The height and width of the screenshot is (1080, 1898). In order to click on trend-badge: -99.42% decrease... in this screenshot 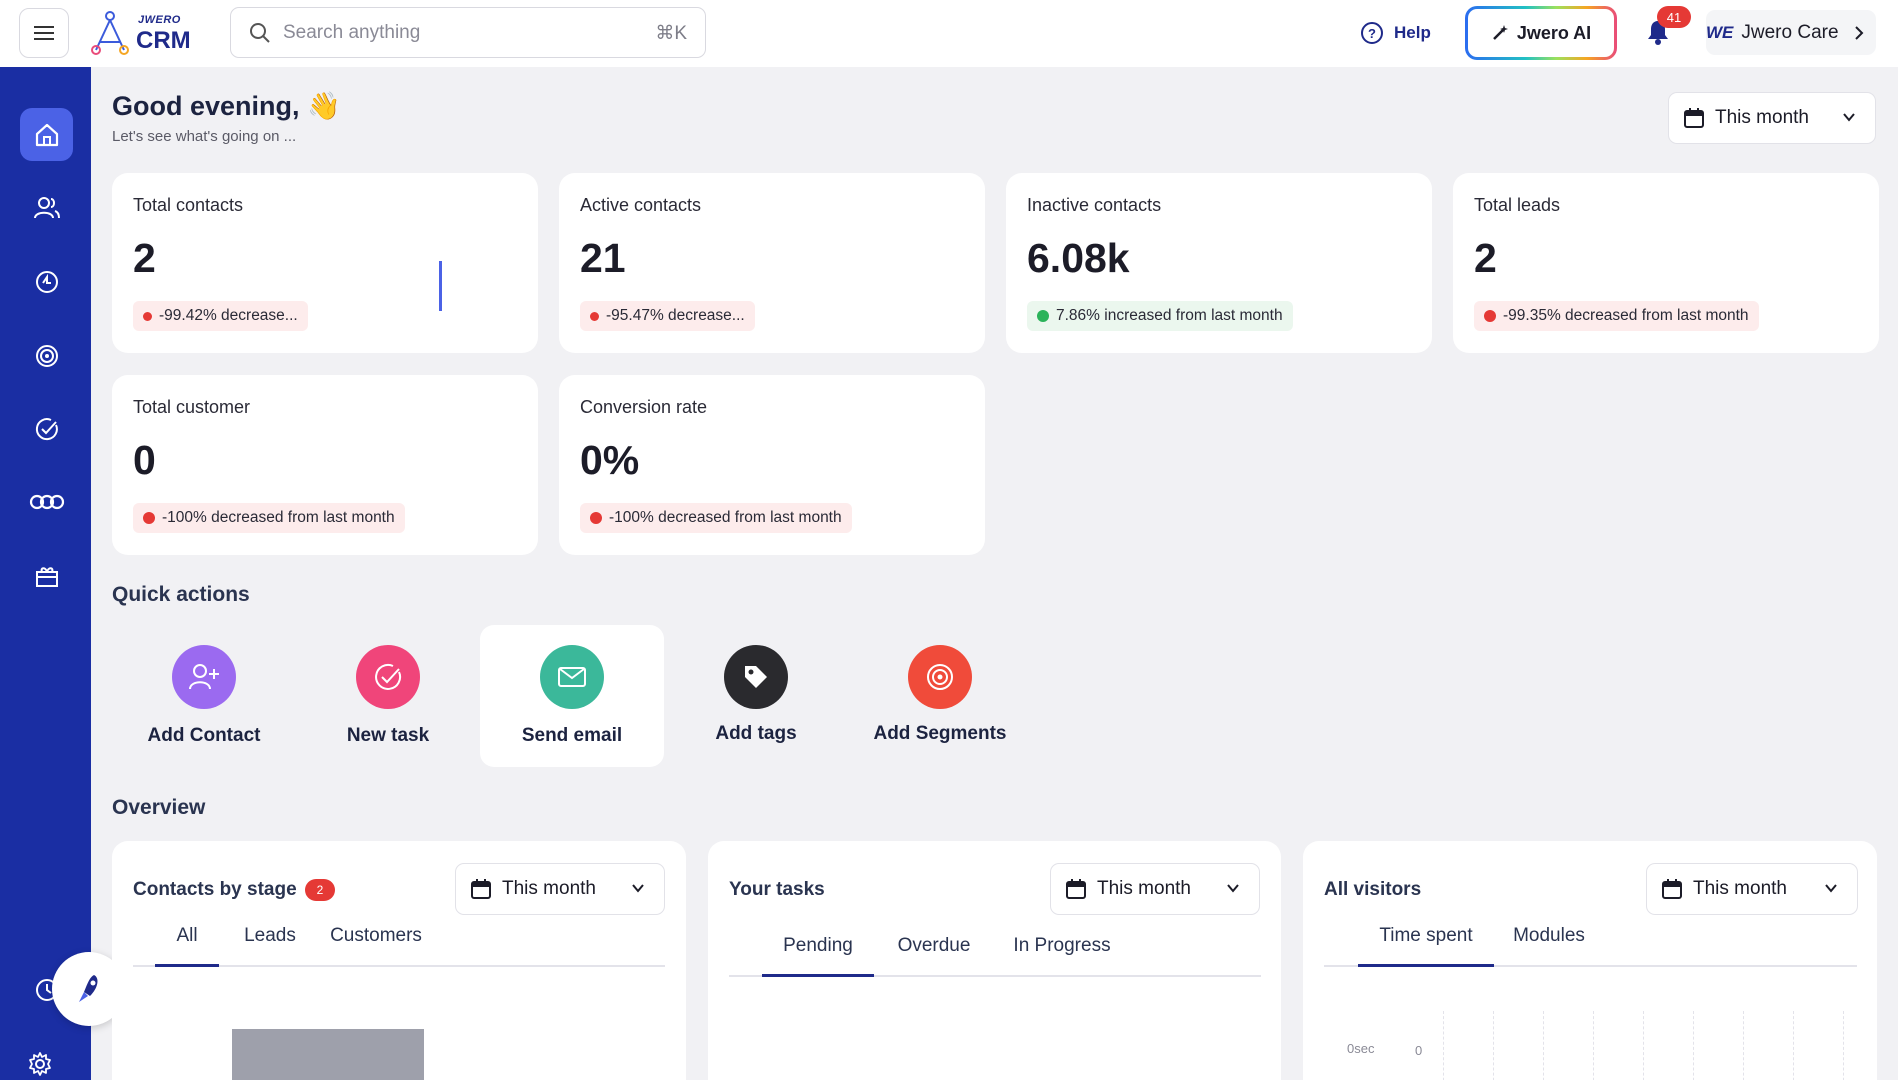, I will do `click(220, 316)`.